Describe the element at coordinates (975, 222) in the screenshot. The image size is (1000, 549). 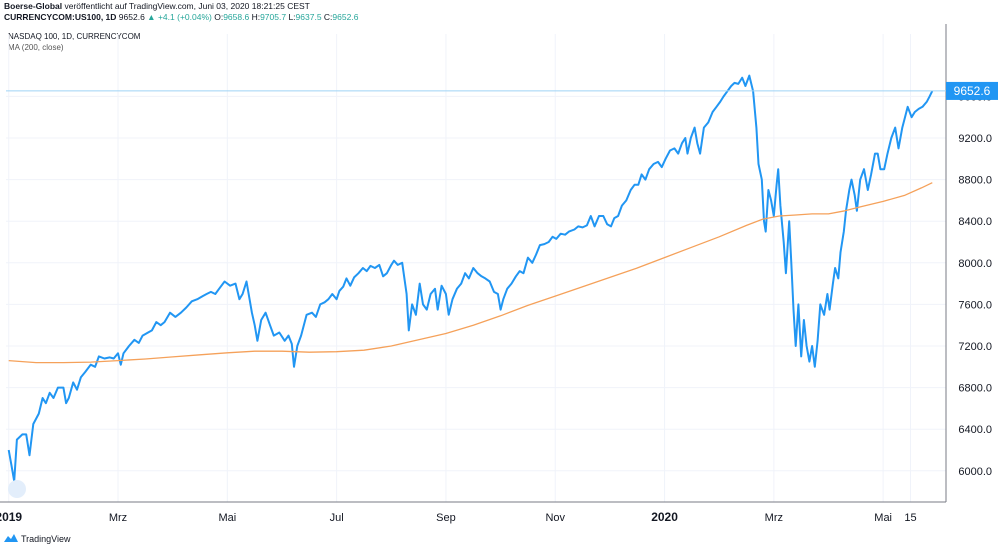
I see `y-tick-label: 8400.0` at that location.